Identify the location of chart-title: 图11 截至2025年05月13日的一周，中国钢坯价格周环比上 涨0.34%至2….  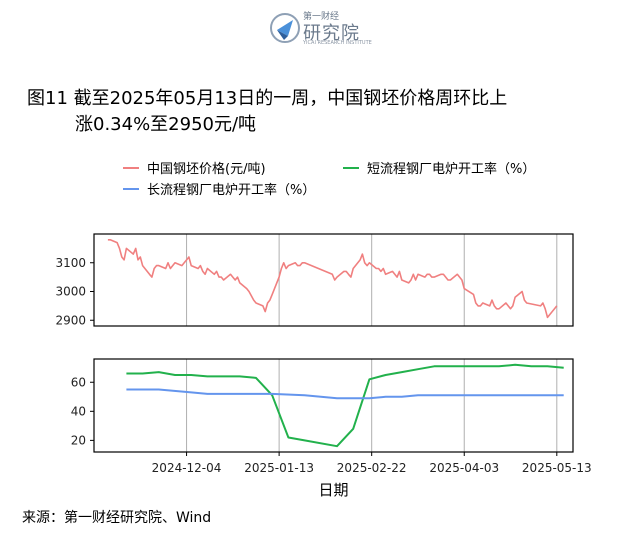
(327, 112).